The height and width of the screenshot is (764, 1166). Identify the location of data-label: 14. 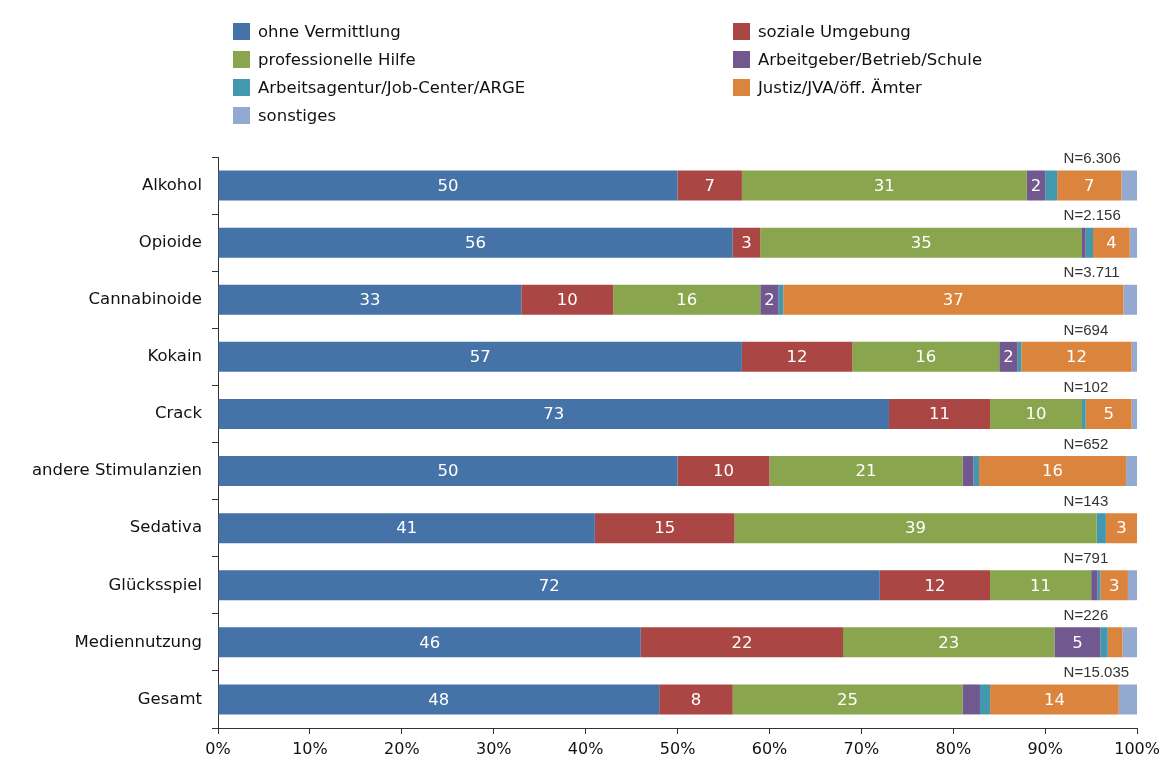
(1054, 699).